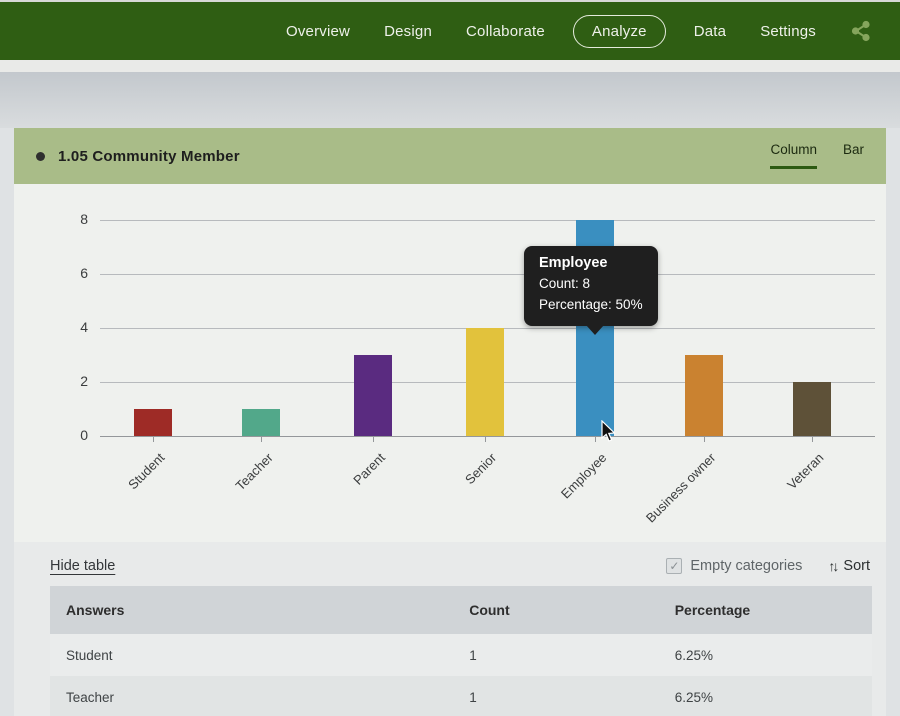 The width and height of the screenshot is (900, 716). What do you see at coordinates (793, 155) in the screenshot?
I see `toggle-column: Column` at bounding box center [793, 155].